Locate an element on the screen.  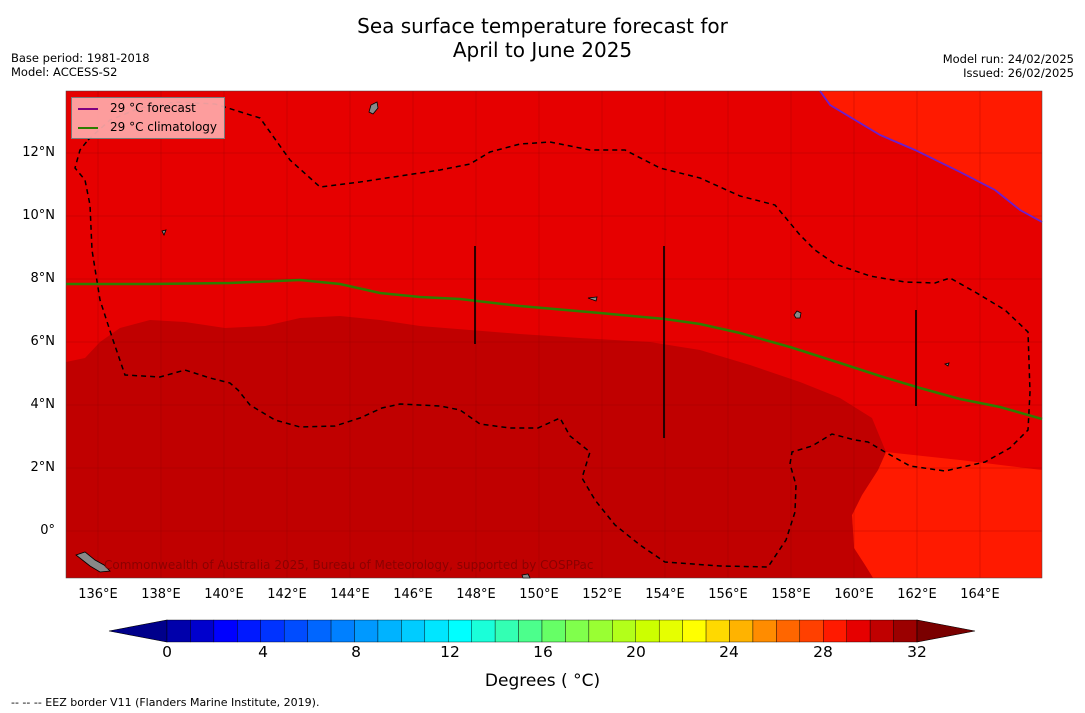
sst-field-cooler-ne is located at coordinates (931, 156).